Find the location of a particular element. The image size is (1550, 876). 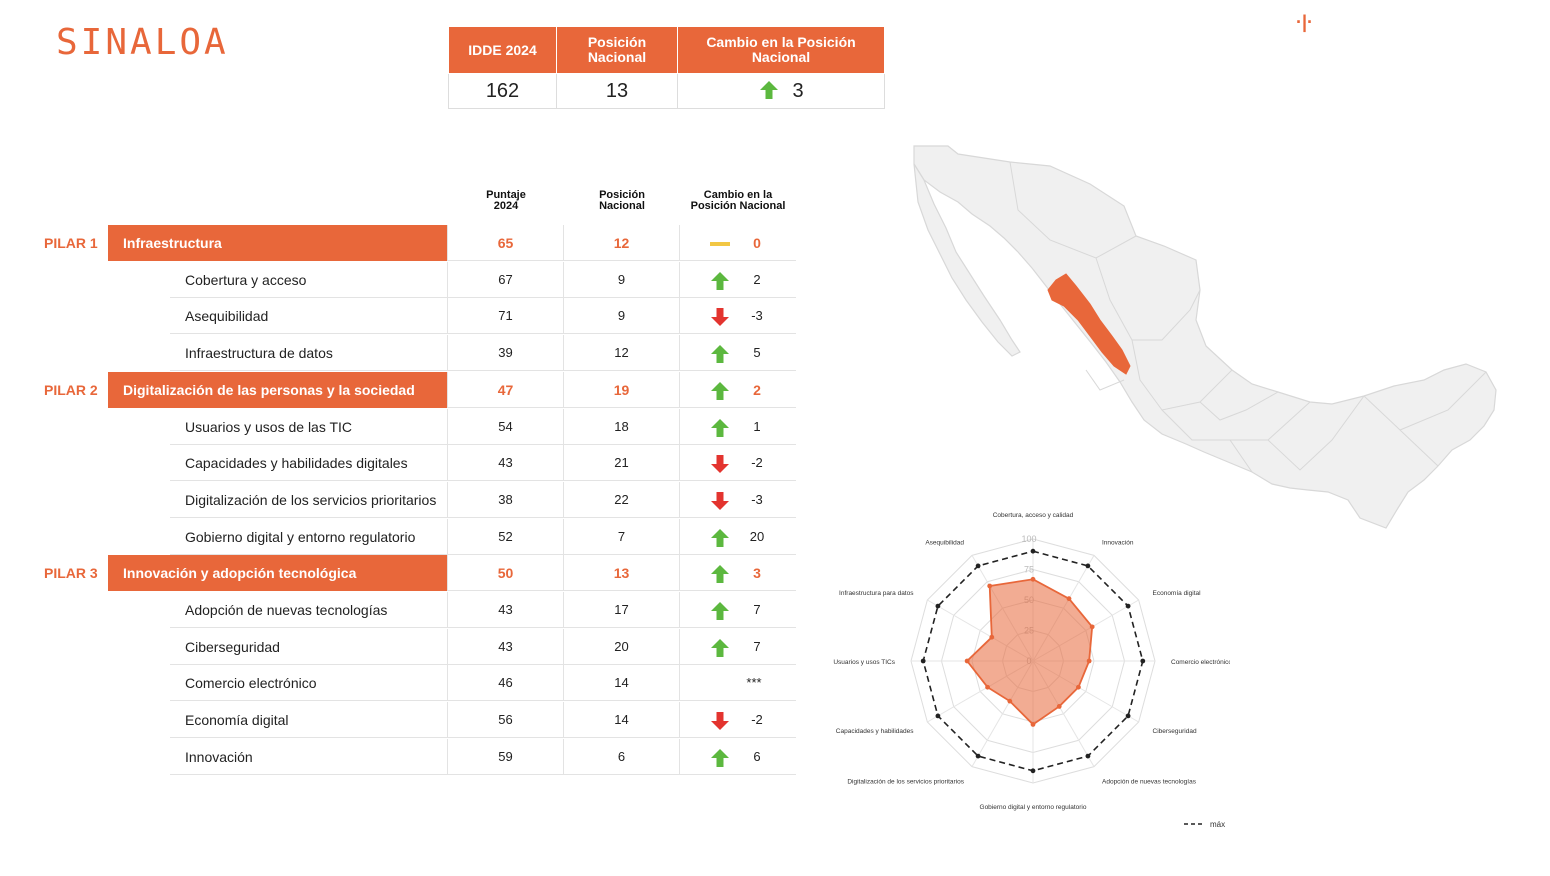

no-change-dash-icon is located at coordinates (720, 244).